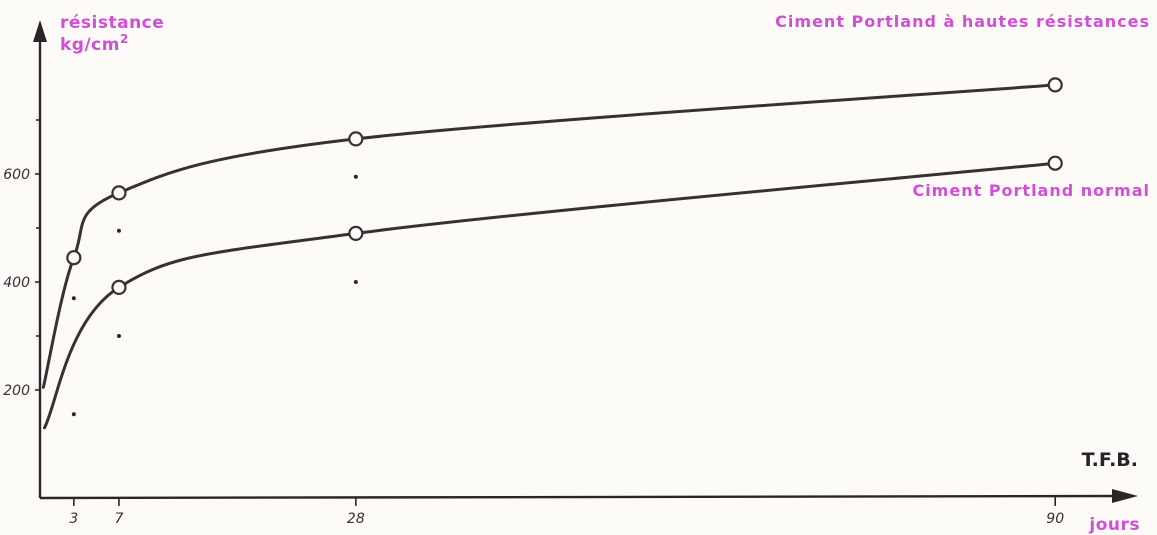  I want to click on x-tick-label-28: 28, so click(356, 519).